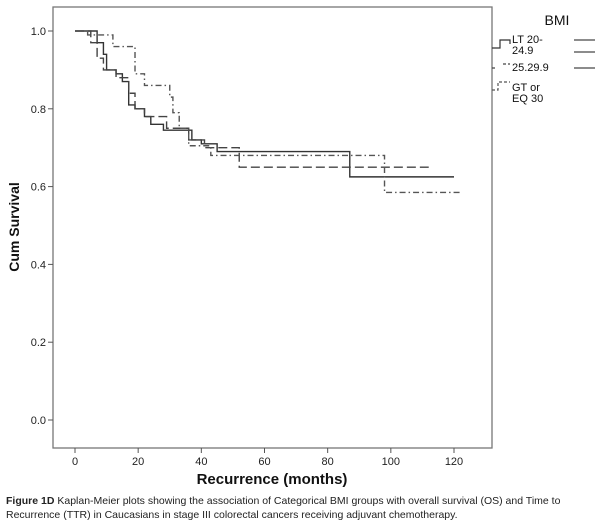 This screenshot has height=528, width=600. What do you see at coordinates (30, 501) in the screenshot?
I see `caption-label: Figure 1D` at bounding box center [30, 501].